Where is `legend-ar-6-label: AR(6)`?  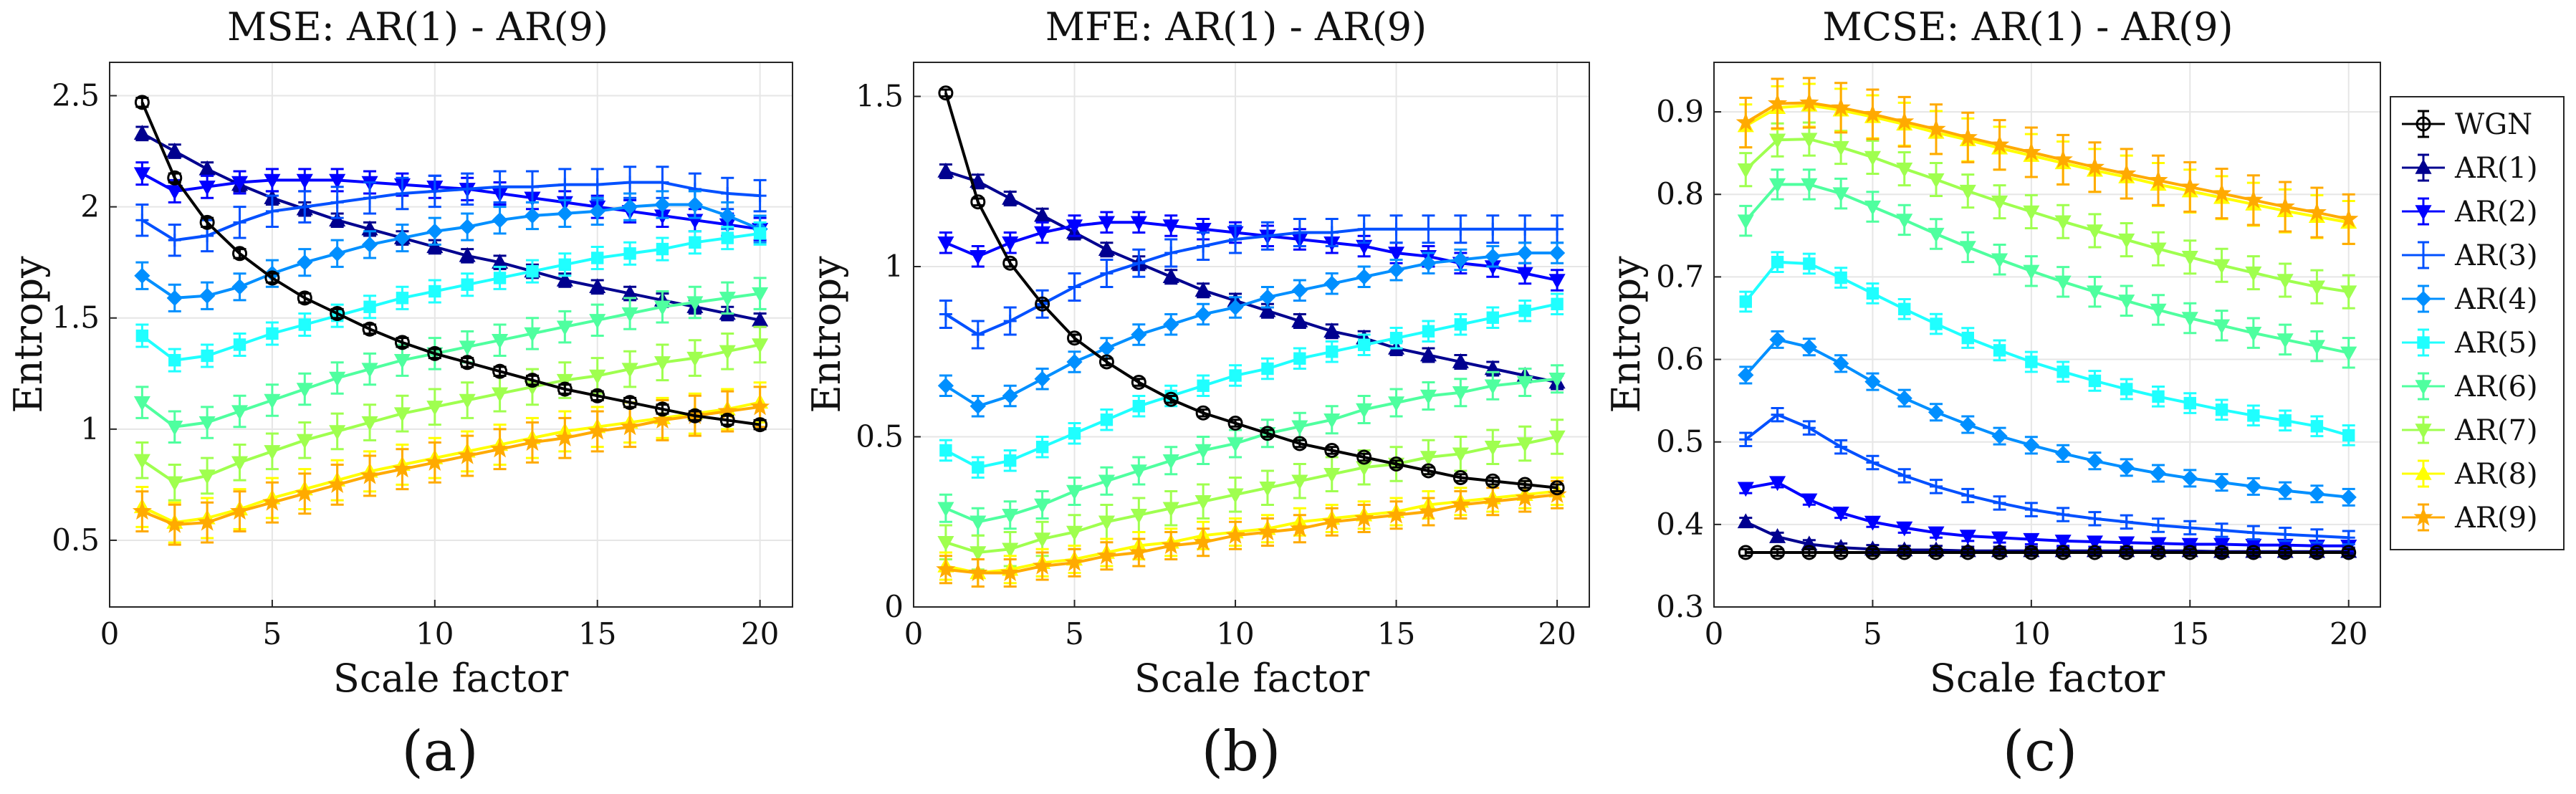
legend-ar-6-label: AR(6) is located at coordinates (2496, 386).